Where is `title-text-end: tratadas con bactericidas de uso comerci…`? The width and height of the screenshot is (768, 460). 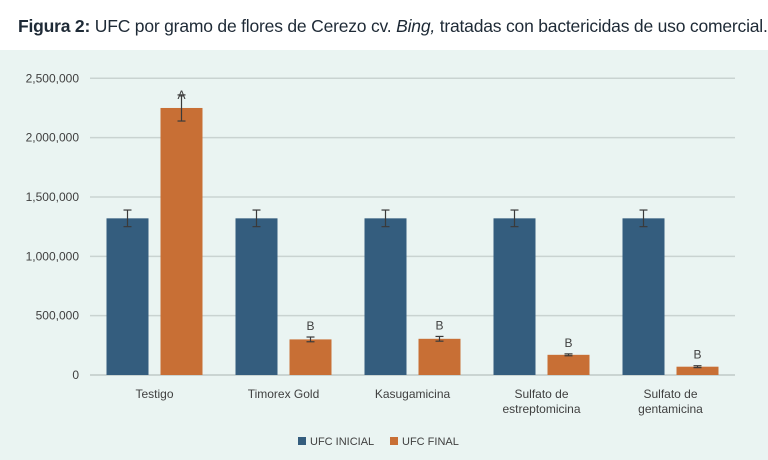
title-text-end: tratadas con bactericidas de uso comerci… is located at coordinates (601, 26).